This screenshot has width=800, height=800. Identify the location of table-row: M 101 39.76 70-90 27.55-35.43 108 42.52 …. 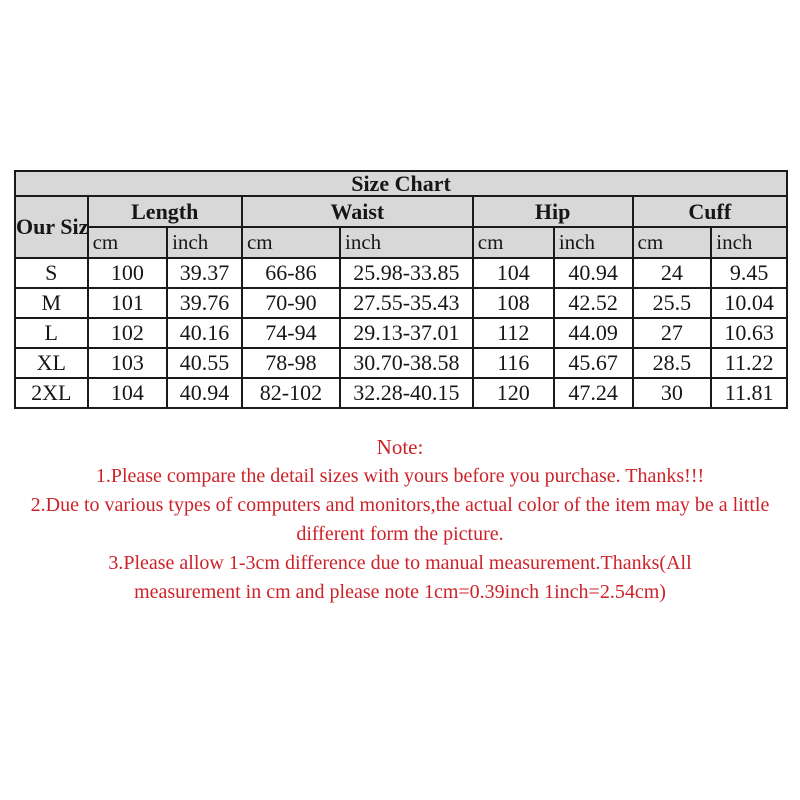
(401, 303).